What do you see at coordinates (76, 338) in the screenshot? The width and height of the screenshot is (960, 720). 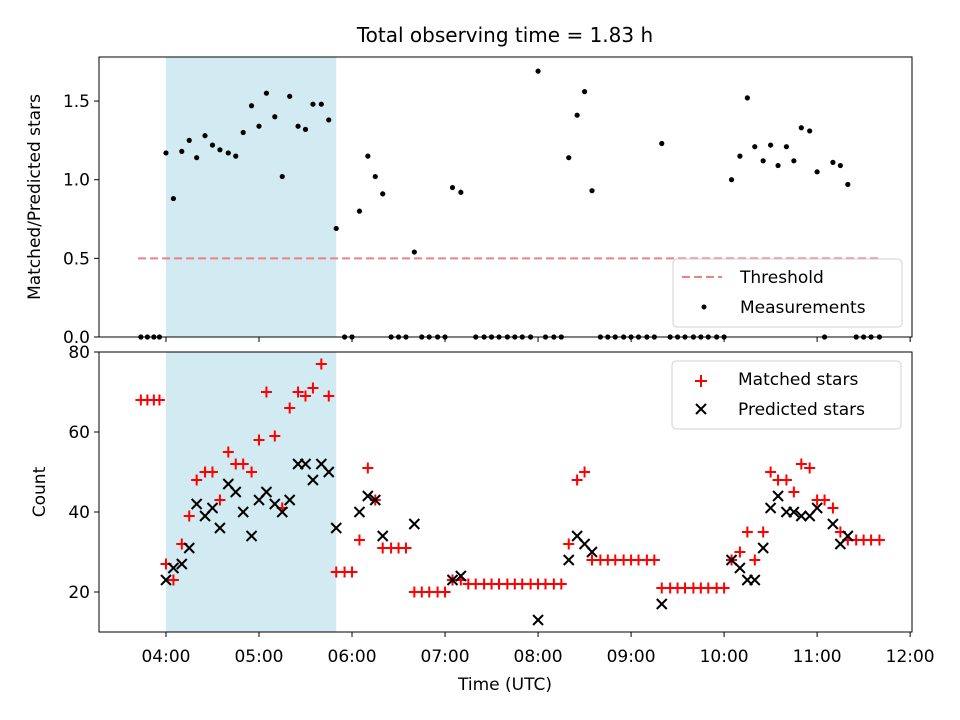 I see `top-y-tick-label: 0.0` at bounding box center [76, 338].